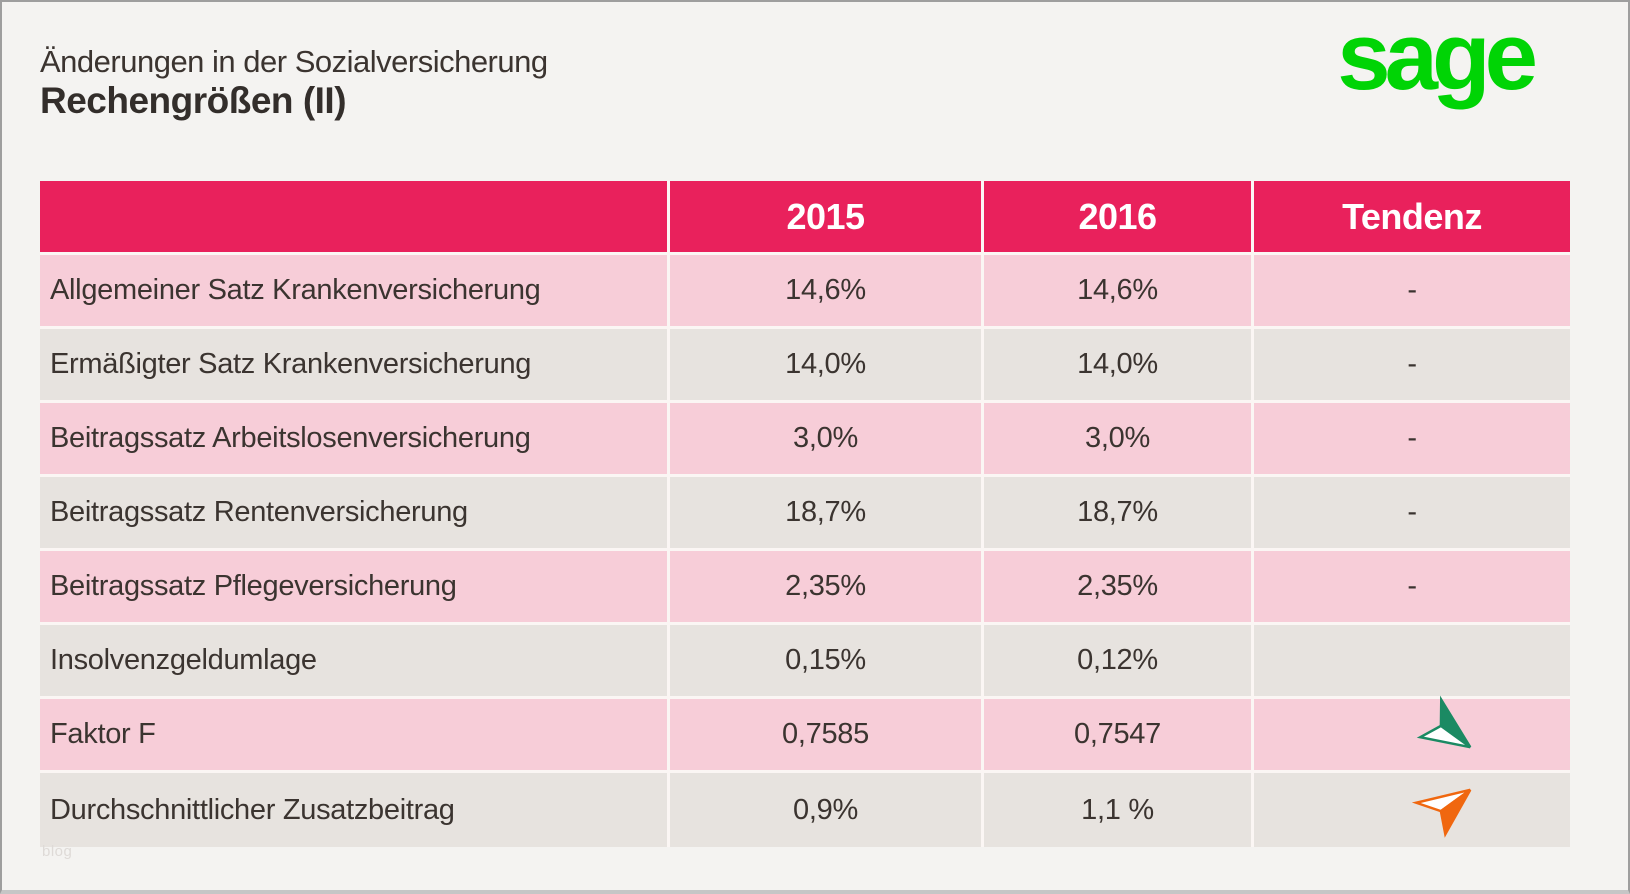  I want to click on value-2016: 2,35%, so click(1119, 588).